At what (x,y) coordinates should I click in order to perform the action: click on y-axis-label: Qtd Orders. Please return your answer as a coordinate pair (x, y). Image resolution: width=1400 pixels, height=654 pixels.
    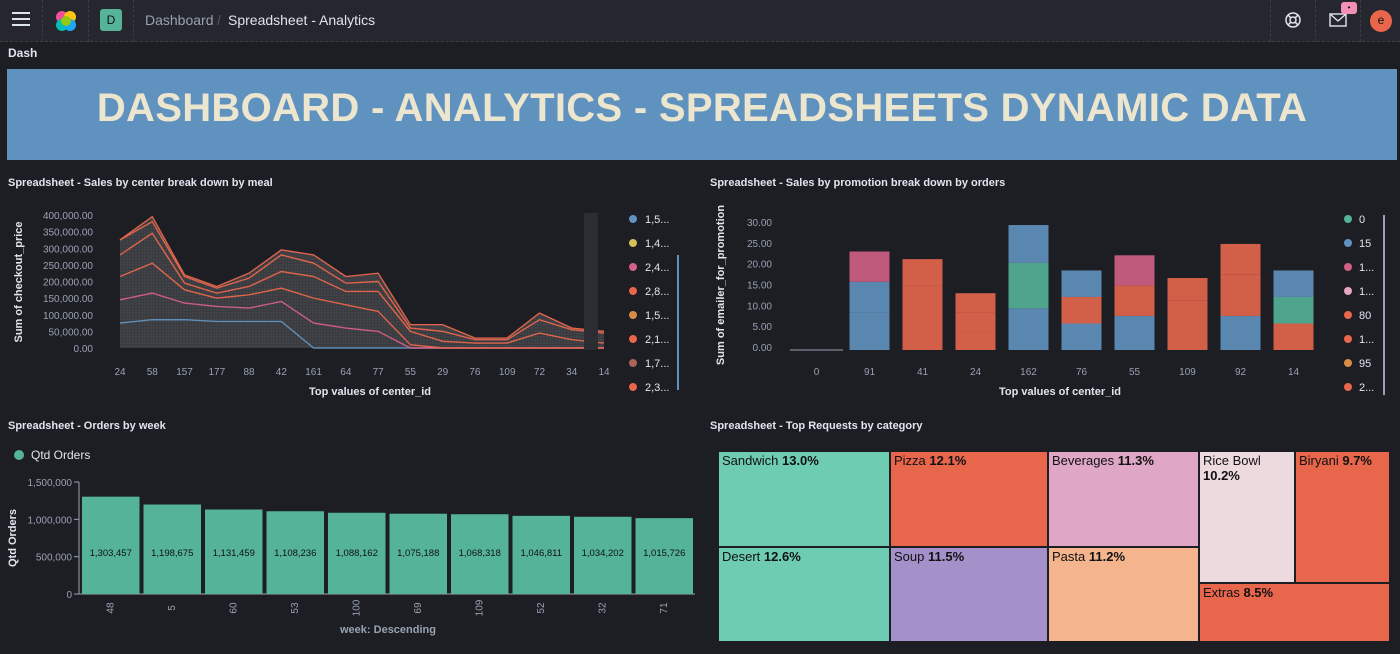
    Looking at the image, I should click on (13, 538).